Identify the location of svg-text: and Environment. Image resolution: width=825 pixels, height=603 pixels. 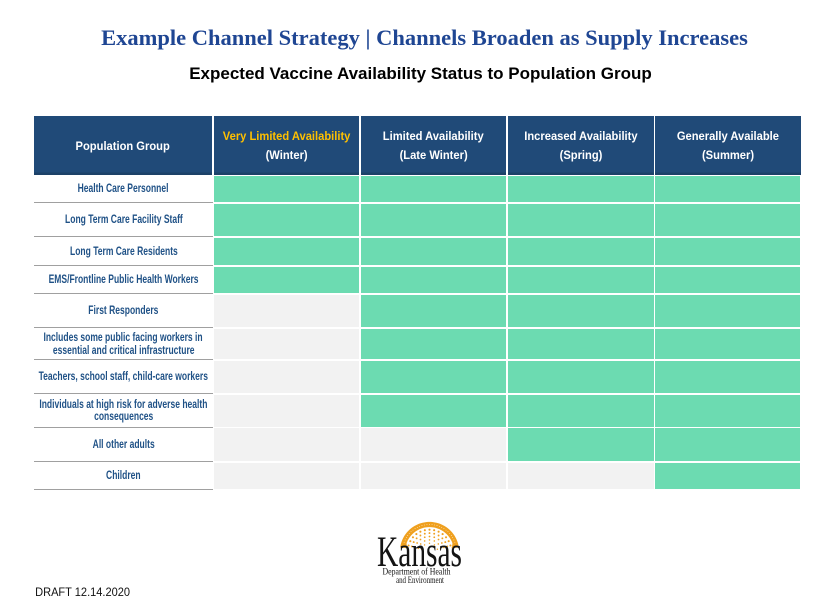
(420, 580).